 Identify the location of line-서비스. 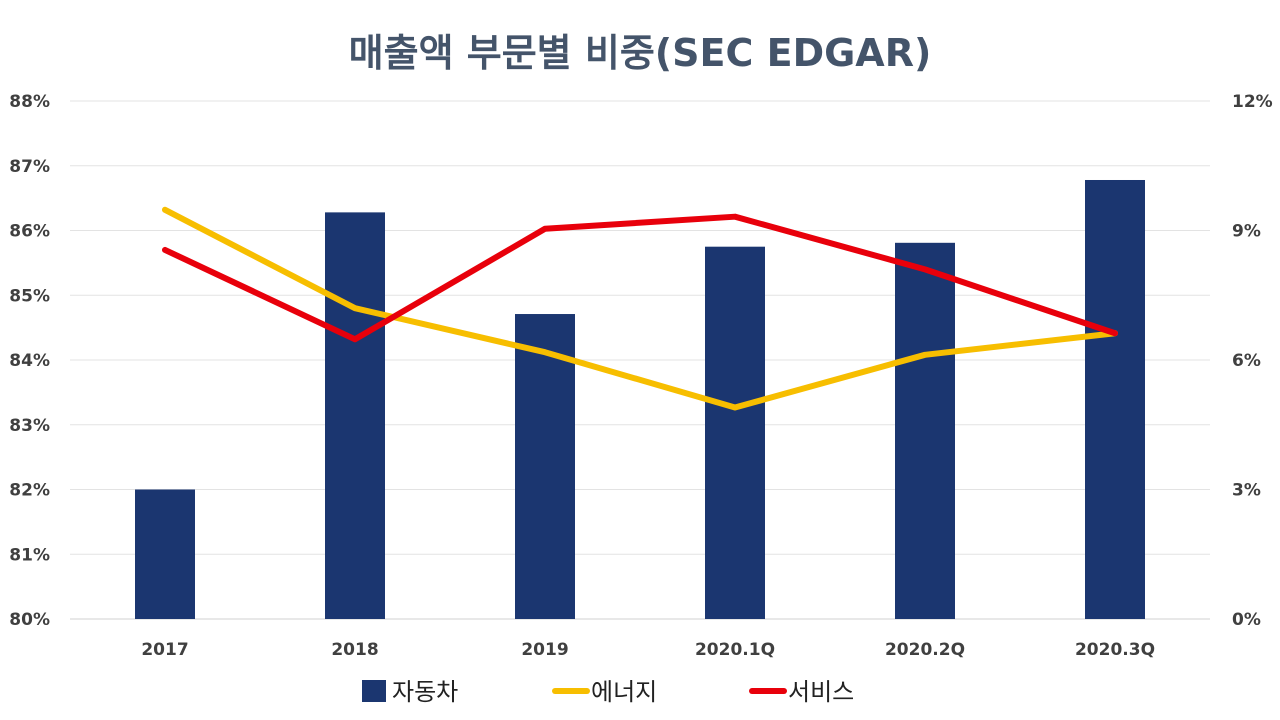
(640, 278).